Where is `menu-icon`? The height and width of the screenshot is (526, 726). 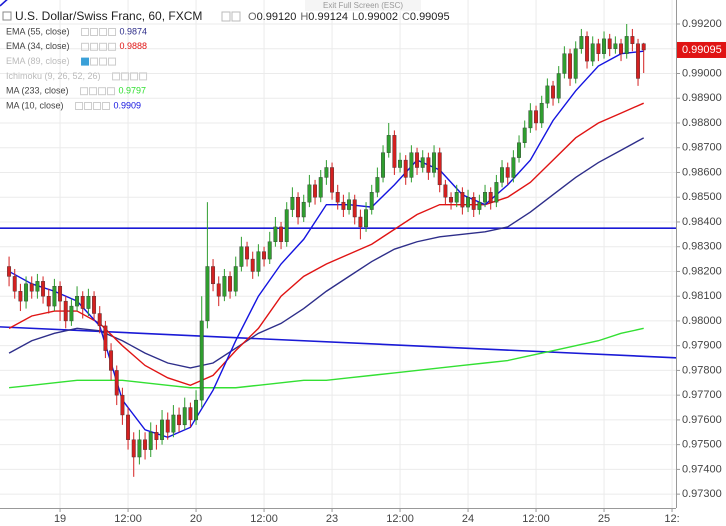 menu-icon is located at coordinates (7, 16).